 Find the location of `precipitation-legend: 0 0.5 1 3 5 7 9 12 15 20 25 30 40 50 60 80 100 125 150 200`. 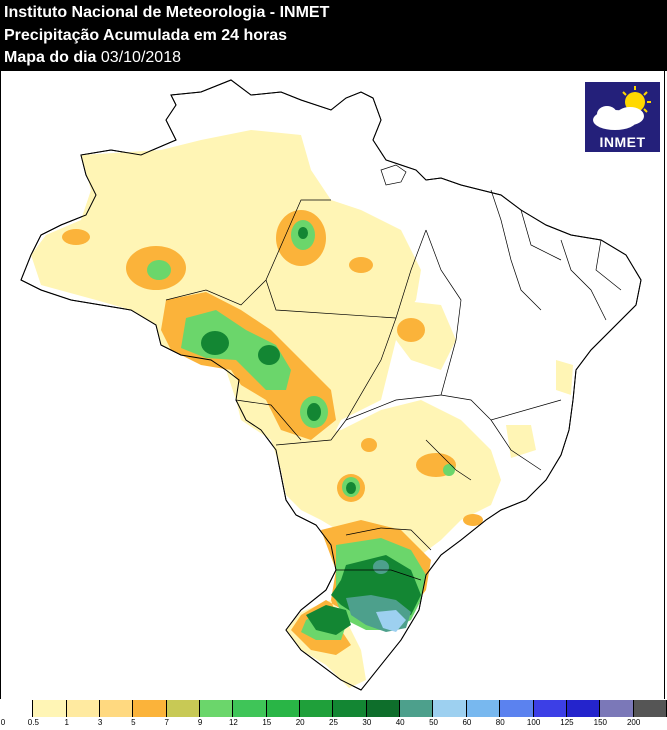

precipitation-legend: 0 0.5 1 3 5 7 9 12 15 20 25 30 40 50 60 80 100 125 150 200 is located at coordinates (333, 715).